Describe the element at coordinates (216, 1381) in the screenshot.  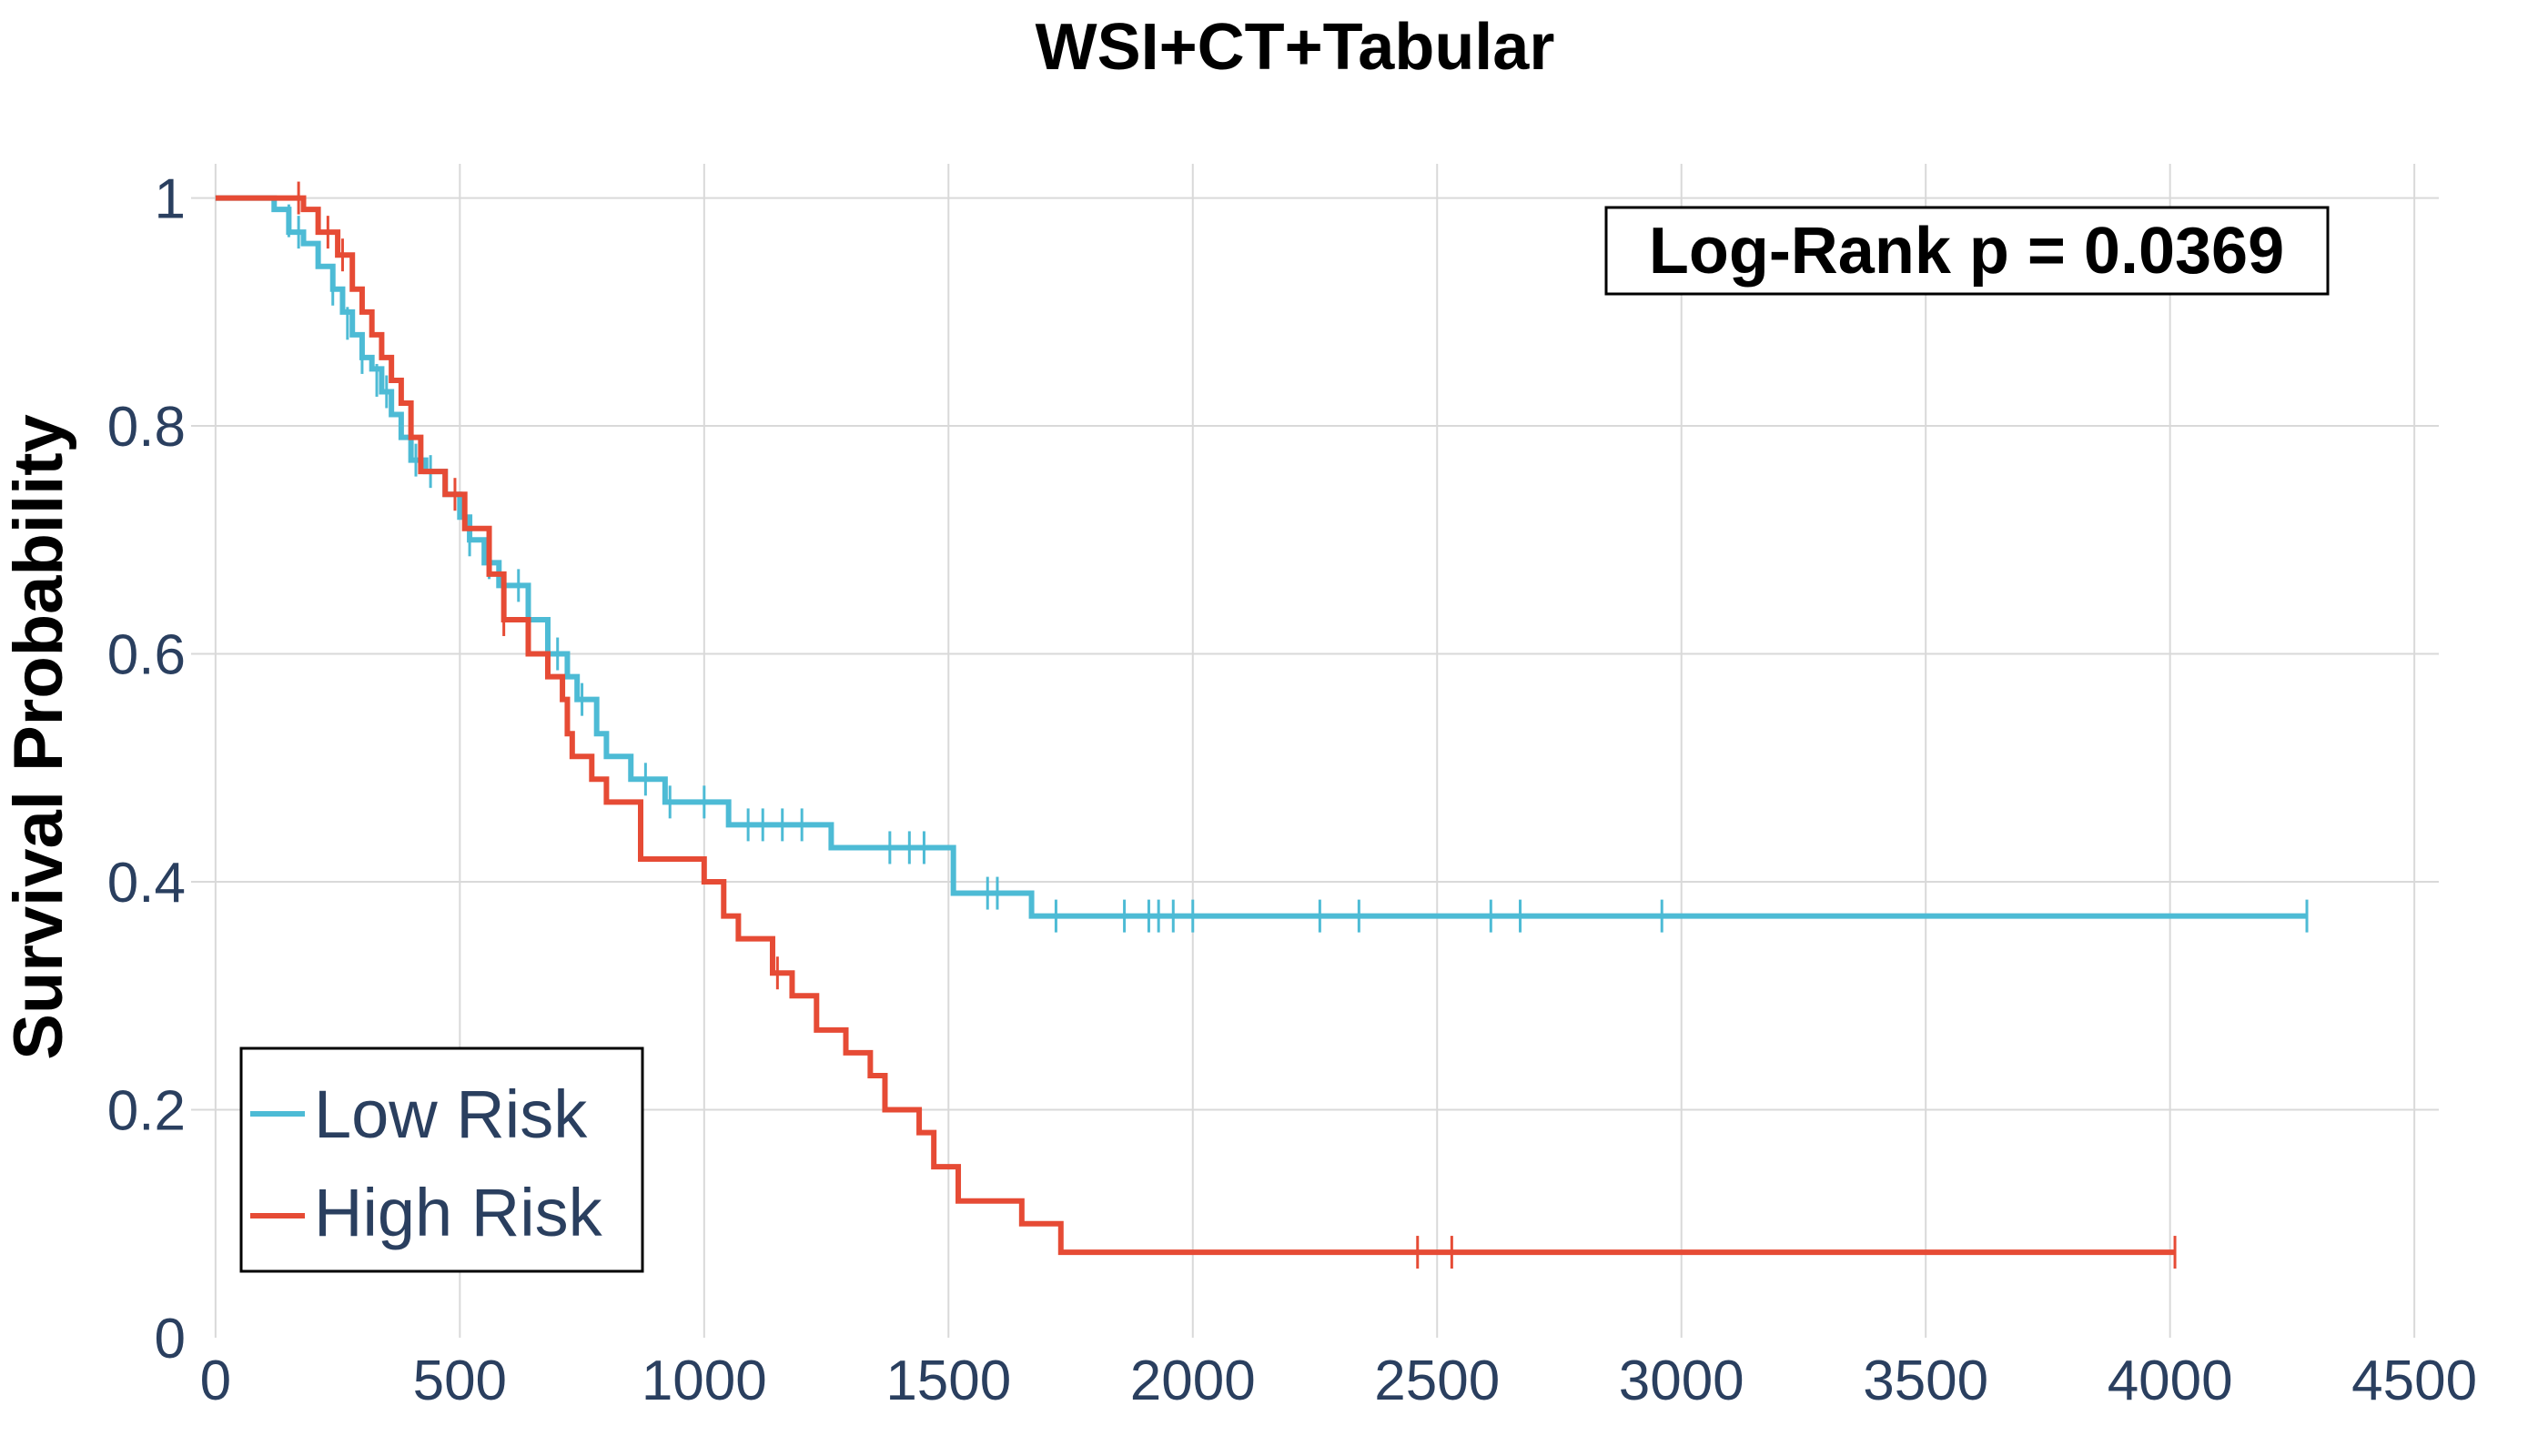
I see `x-tick-label-0: 0` at that location.